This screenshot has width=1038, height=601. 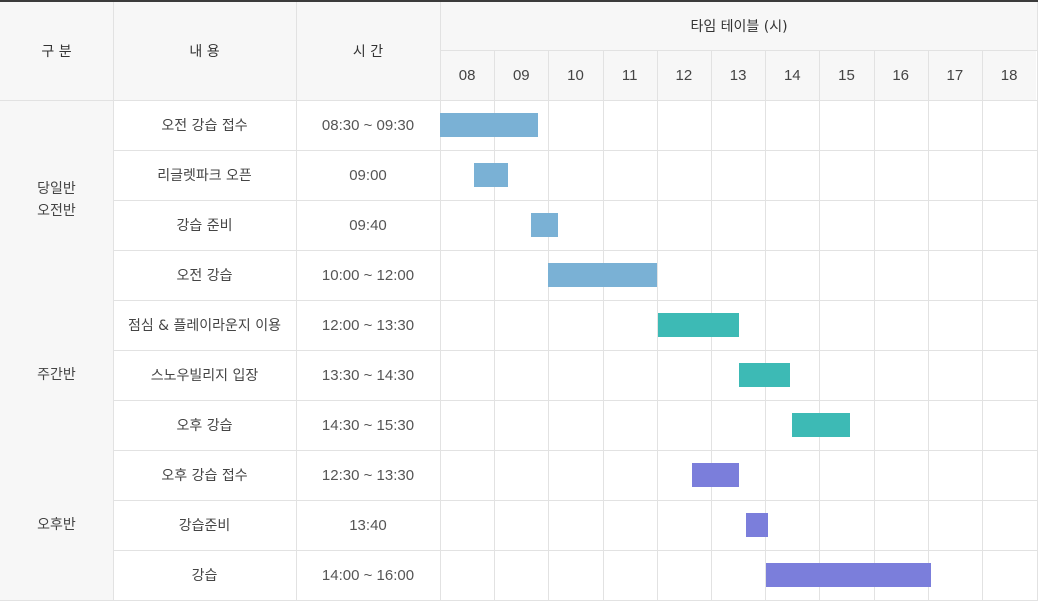 I want to click on hour-header-cell: 09, so click(x=521, y=75).